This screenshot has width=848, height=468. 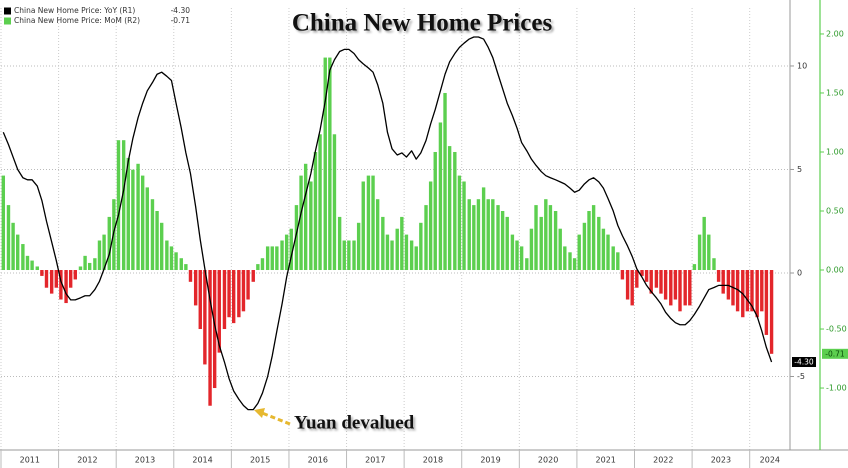 I want to click on y2-tick-label: -0.50, so click(x=836, y=329).